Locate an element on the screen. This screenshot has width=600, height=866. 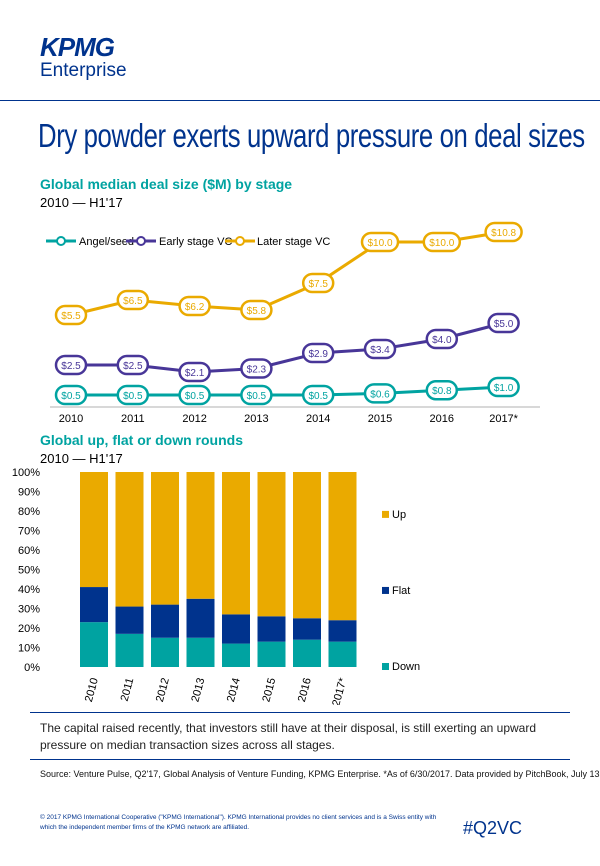
y-tick-label: 60% is located at coordinates (29, 551).